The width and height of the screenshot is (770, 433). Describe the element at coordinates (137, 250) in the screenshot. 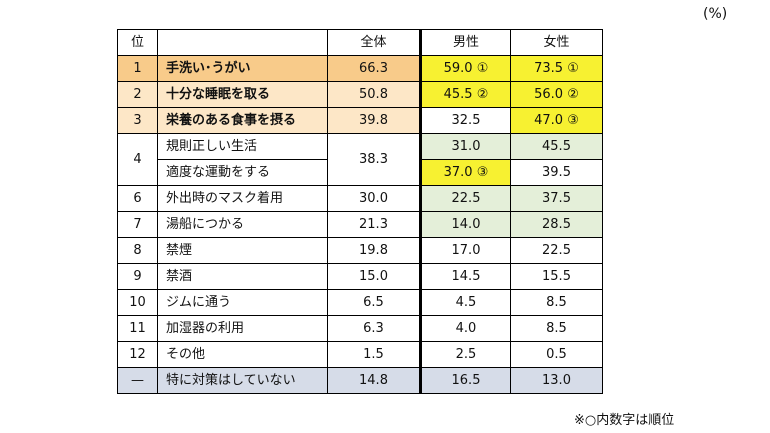

I see `rank-cell: 8` at that location.